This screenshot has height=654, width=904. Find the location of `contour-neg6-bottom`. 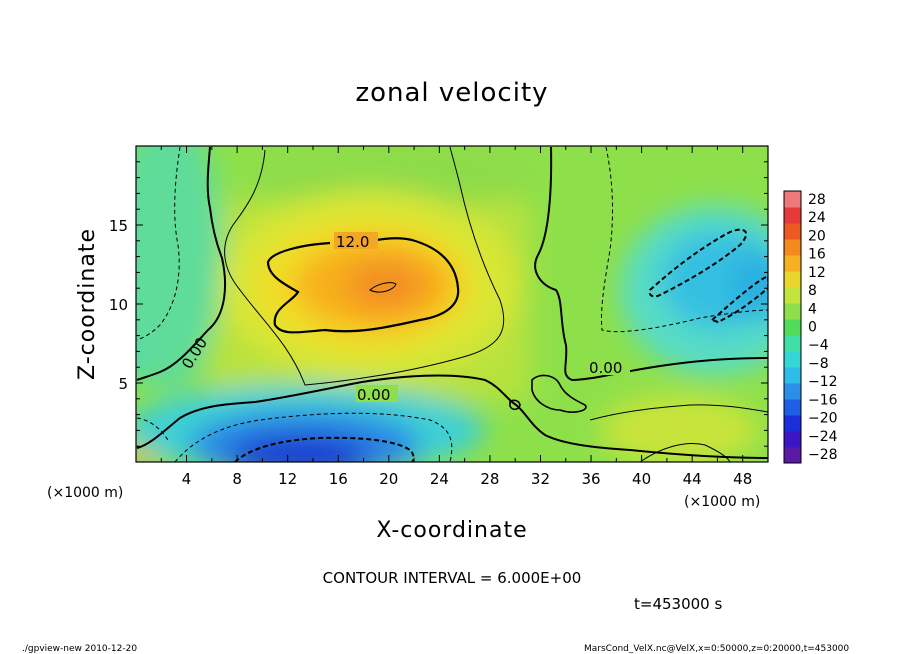

contour-neg6-bottom is located at coordinates (313, 437).